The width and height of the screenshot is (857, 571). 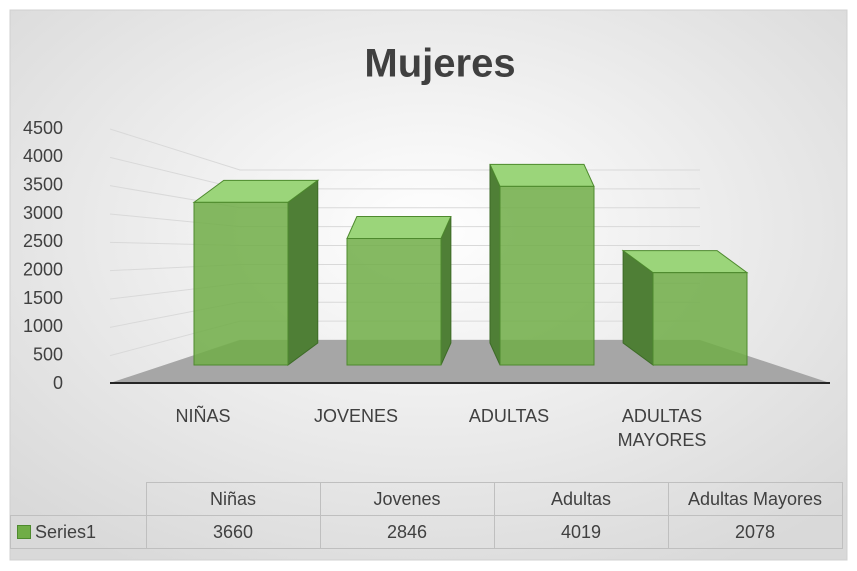 What do you see at coordinates (24, 531) in the screenshot?
I see `legend-key` at bounding box center [24, 531].